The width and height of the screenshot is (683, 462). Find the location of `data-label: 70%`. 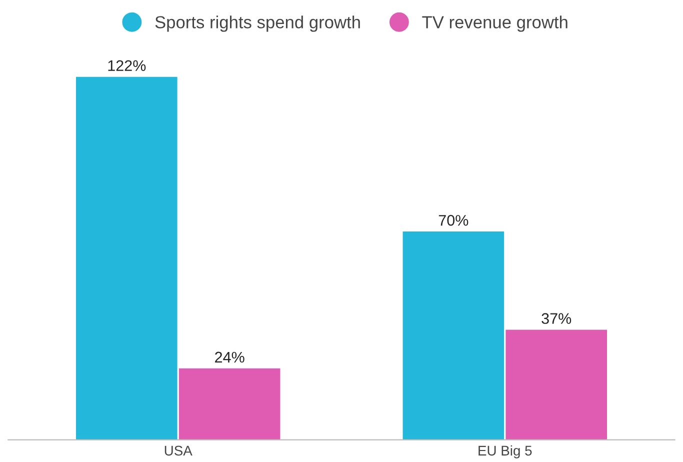

data-label: 70% is located at coordinates (453, 220).